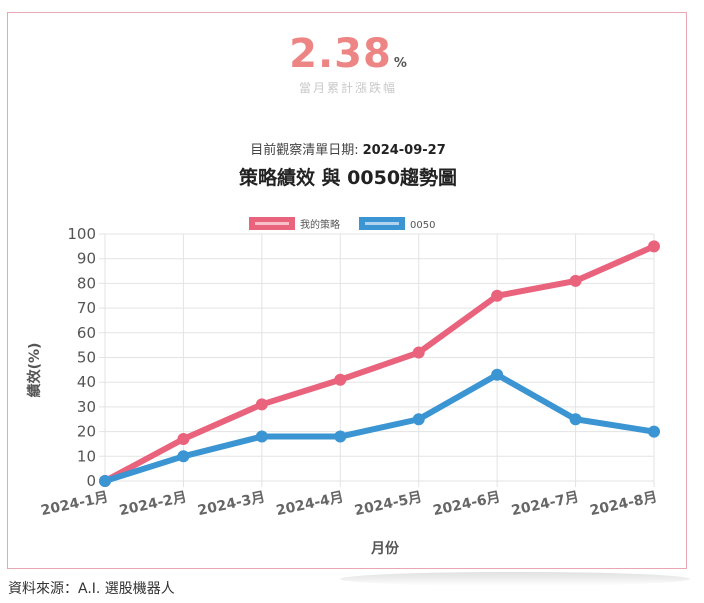 The height and width of the screenshot is (603, 704). Describe the element at coordinates (347, 88) in the screenshot. I see `monthly-change-caption: 當月累計漲跌幅` at that location.